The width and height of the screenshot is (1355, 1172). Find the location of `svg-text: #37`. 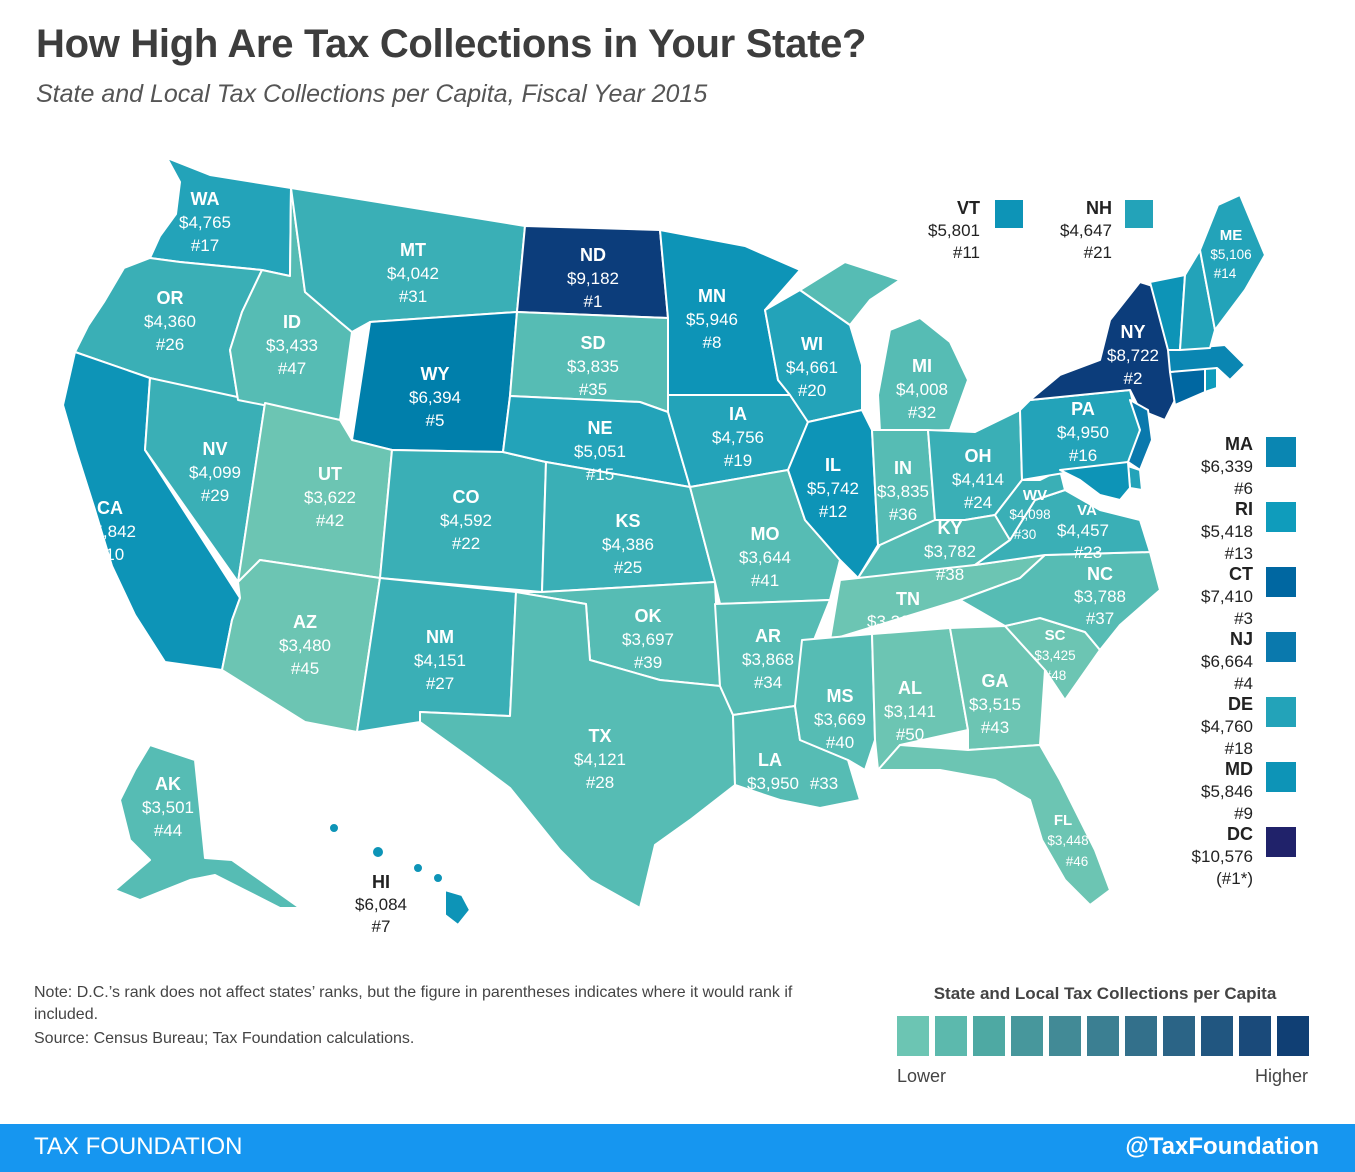

svg-text: #37 is located at coordinates (1100, 618).